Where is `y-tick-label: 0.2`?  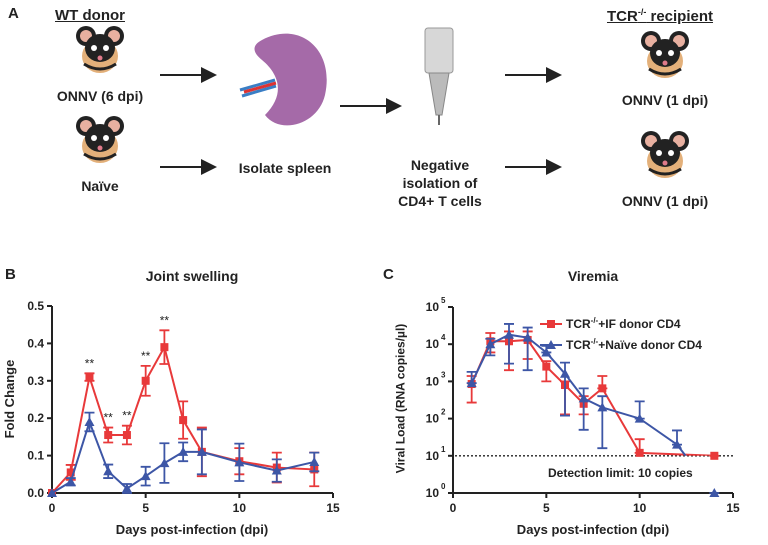 y-tick-label: 0.2 is located at coordinates (35, 418).